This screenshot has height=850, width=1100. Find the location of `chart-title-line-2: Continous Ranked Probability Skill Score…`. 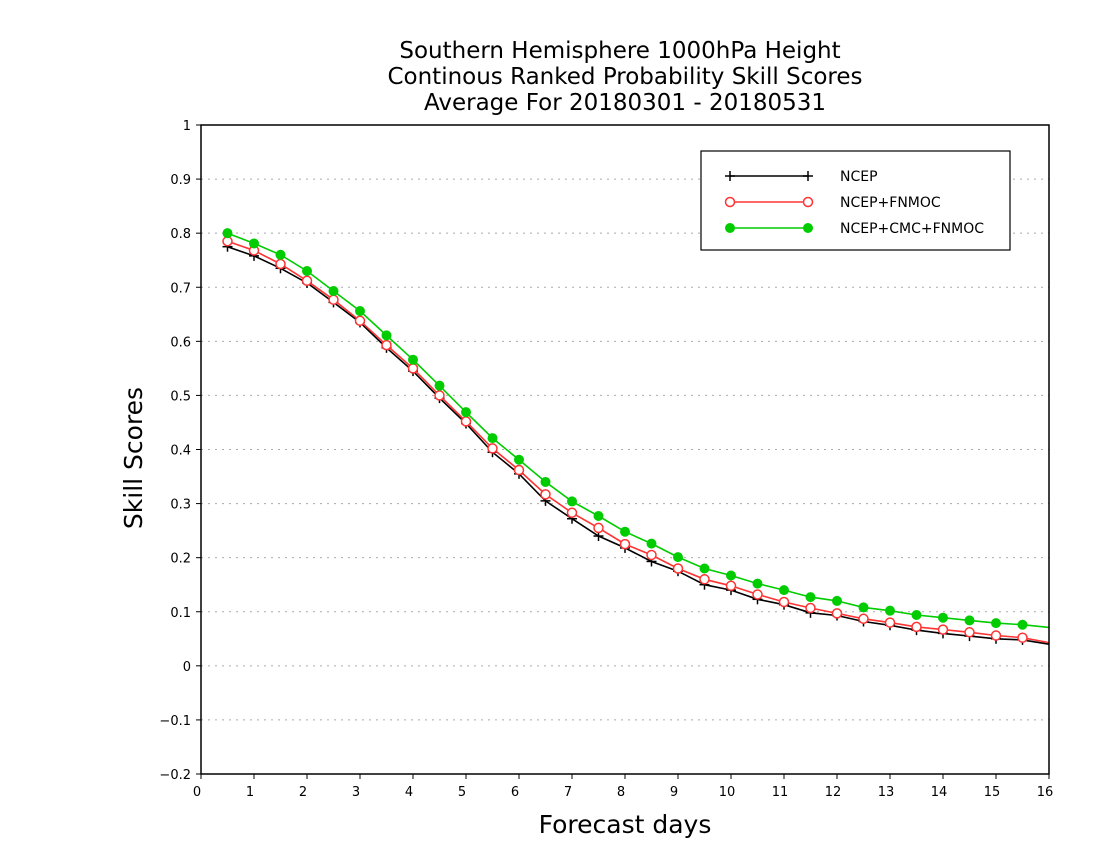

chart-title-line-2: Continous Ranked Probability Skill Score… is located at coordinates (624, 77).